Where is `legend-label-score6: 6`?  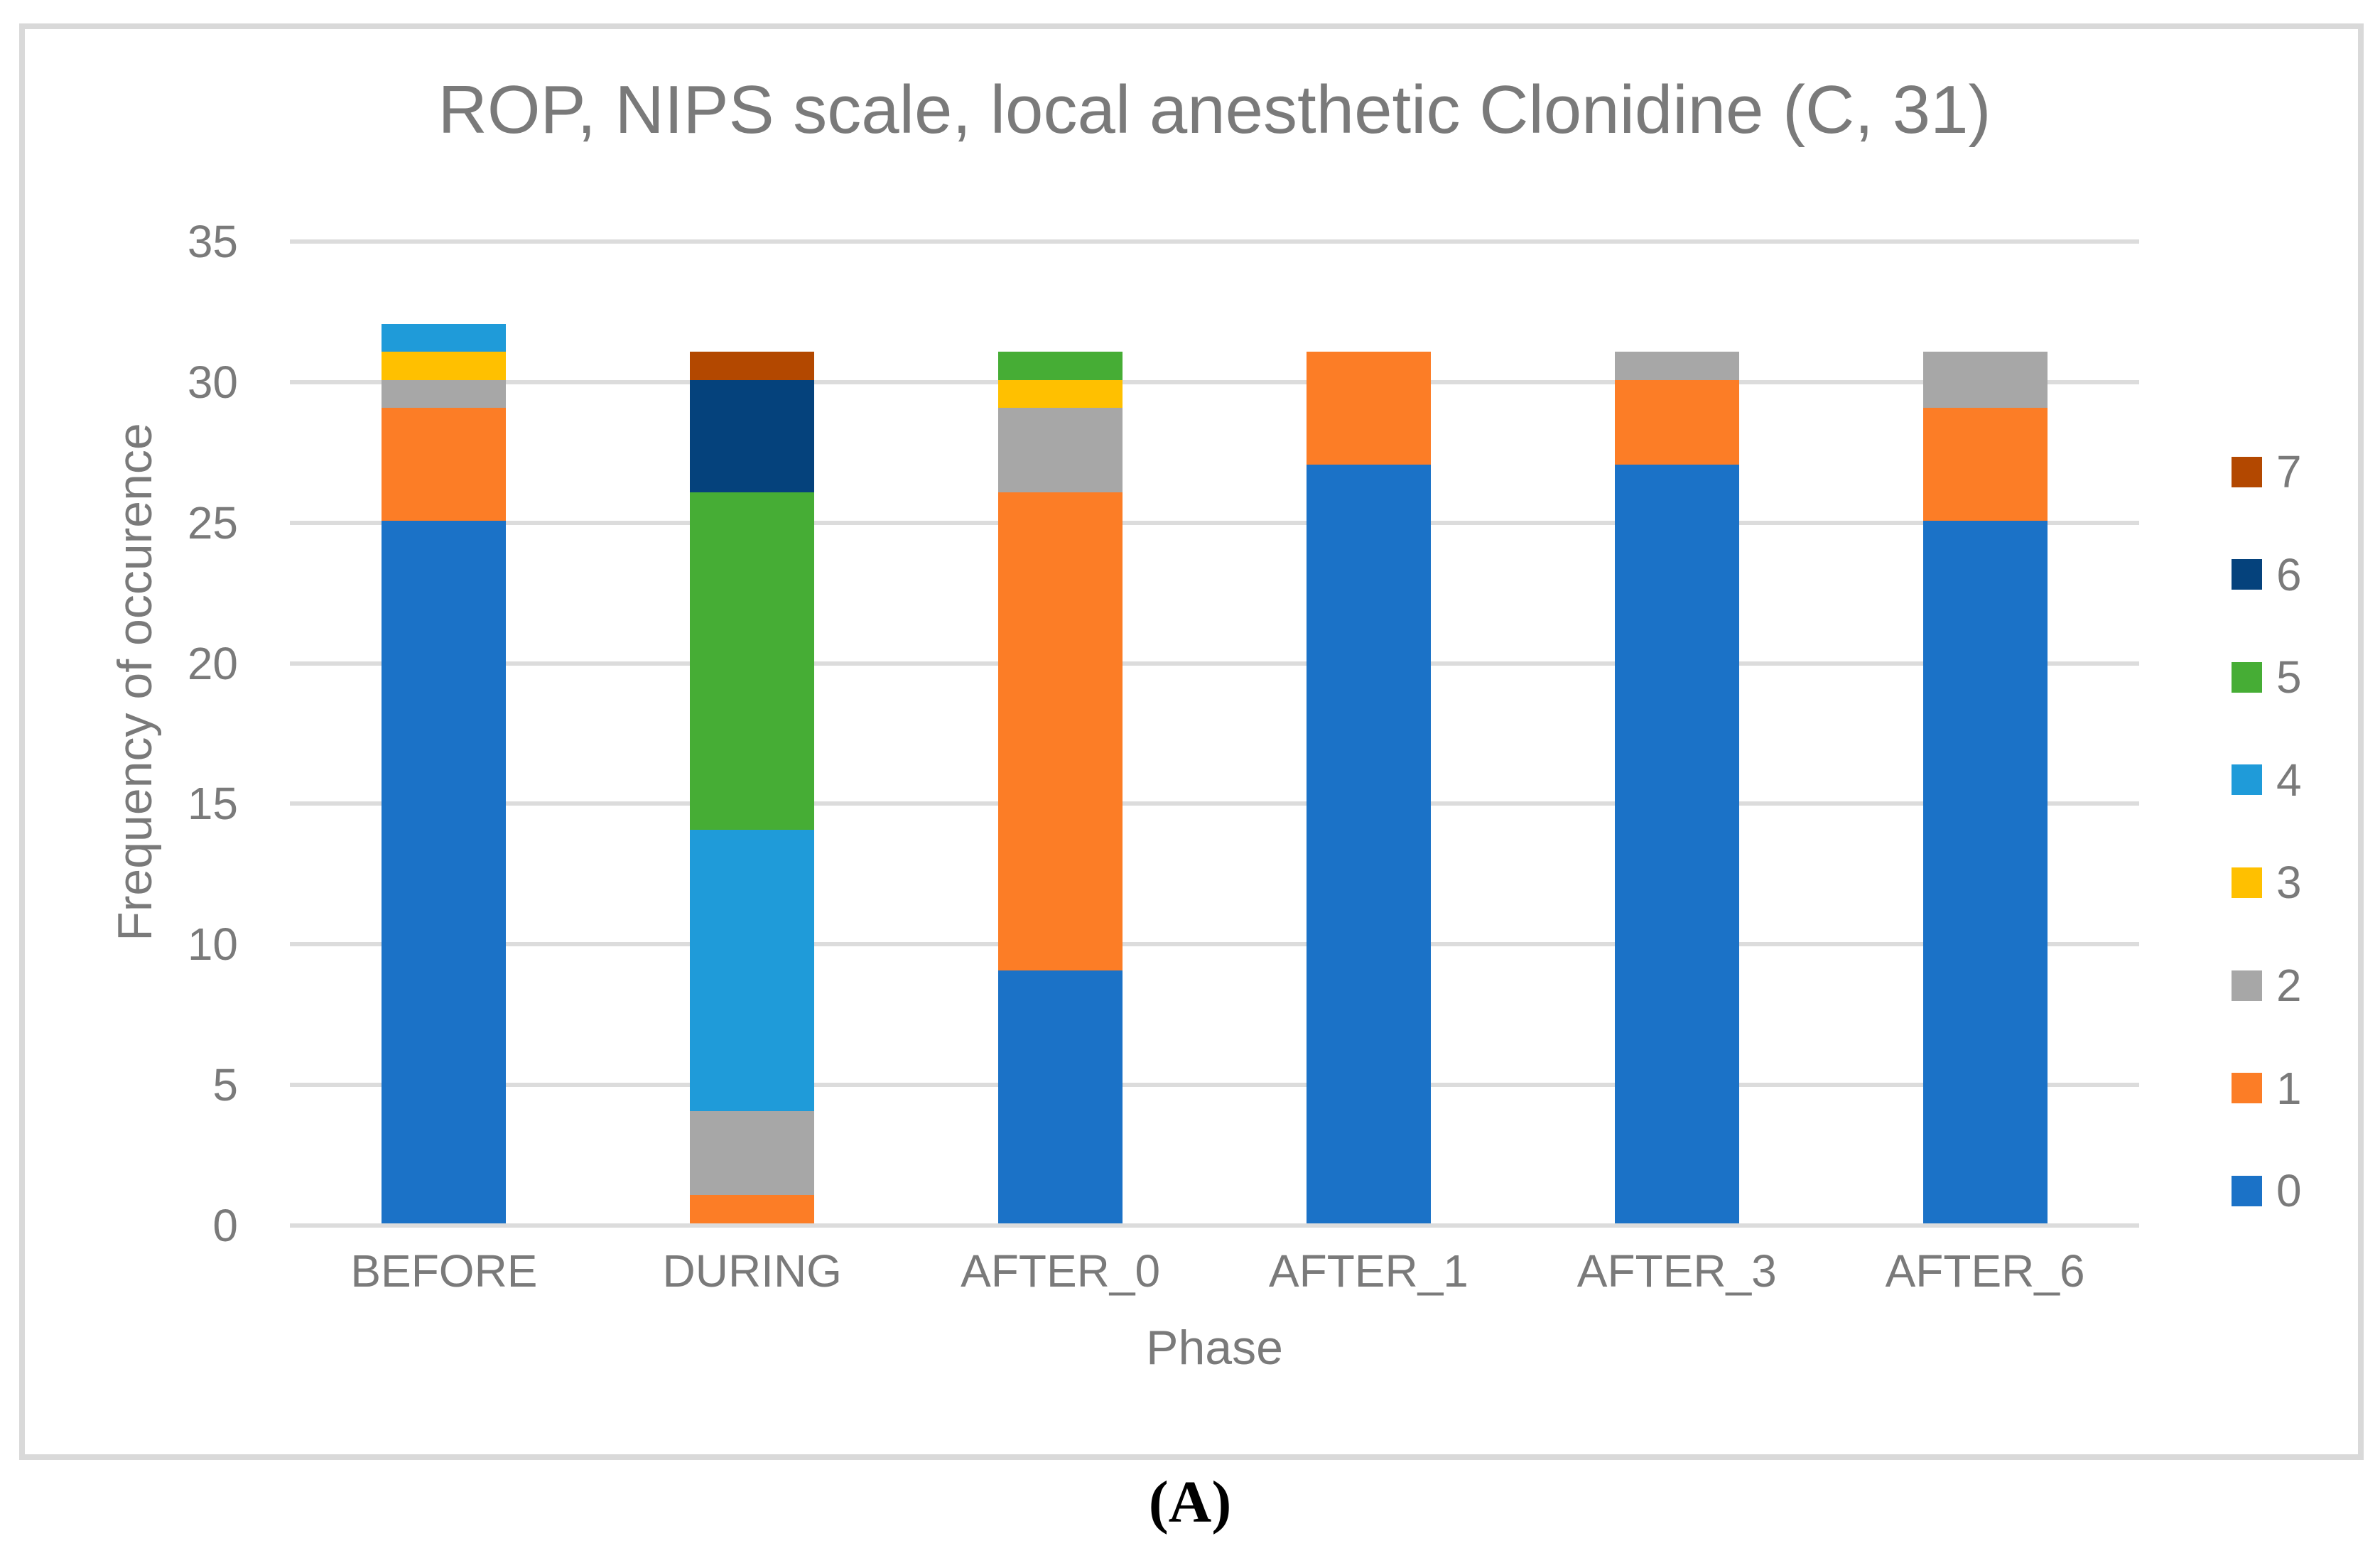 legend-label-score6: 6 is located at coordinates (2289, 574).